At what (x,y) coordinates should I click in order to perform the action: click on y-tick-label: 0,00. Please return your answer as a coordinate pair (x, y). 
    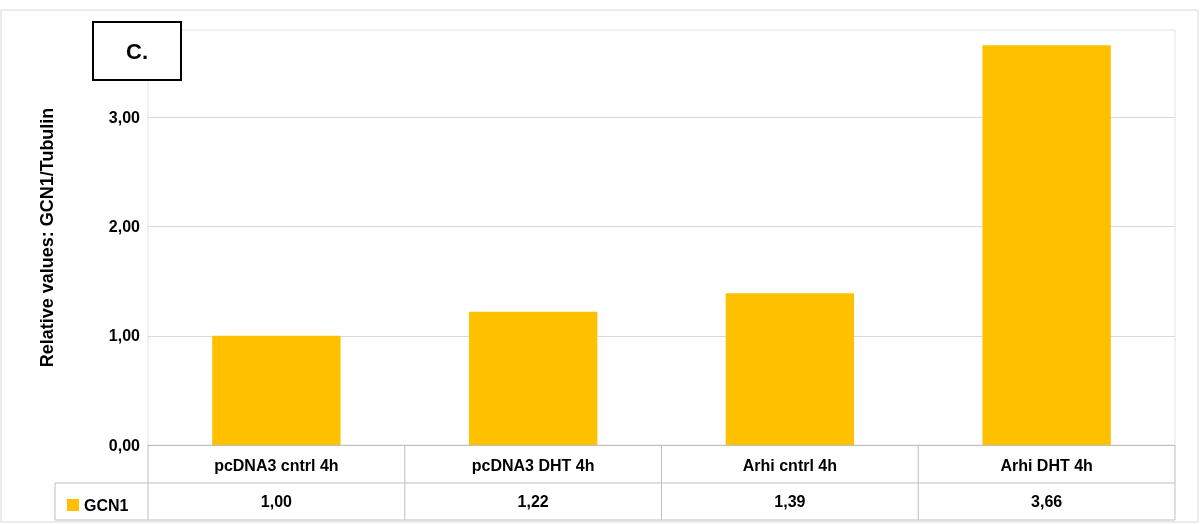
    Looking at the image, I should click on (124, 445).